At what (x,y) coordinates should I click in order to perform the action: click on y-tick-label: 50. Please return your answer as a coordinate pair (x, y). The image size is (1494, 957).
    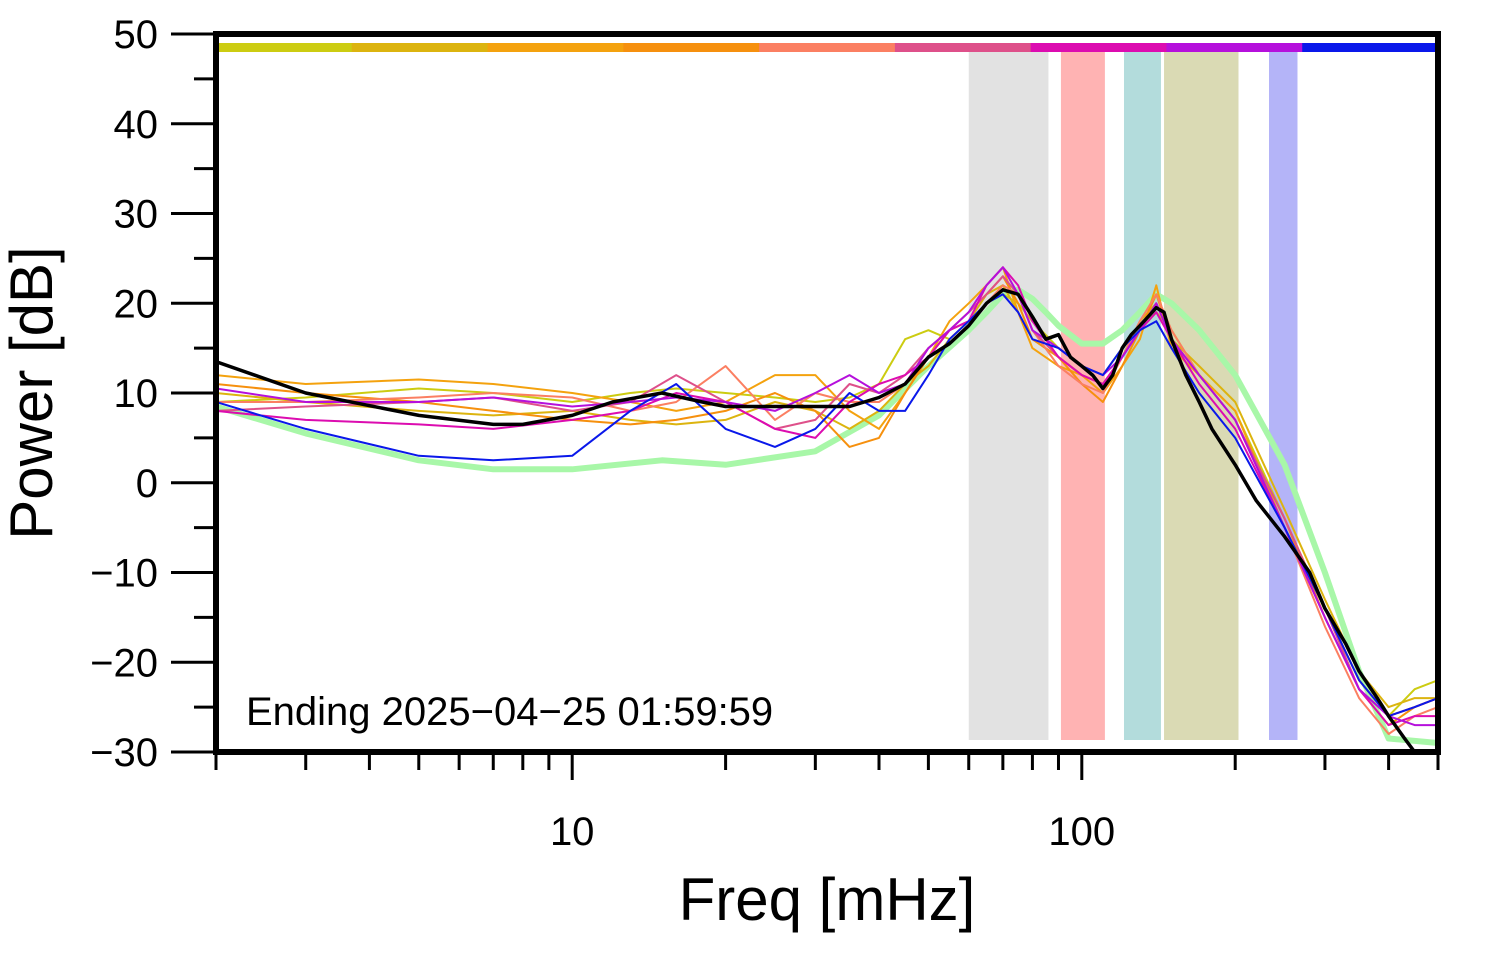
    Looking at the image, I should click on (136, 35).